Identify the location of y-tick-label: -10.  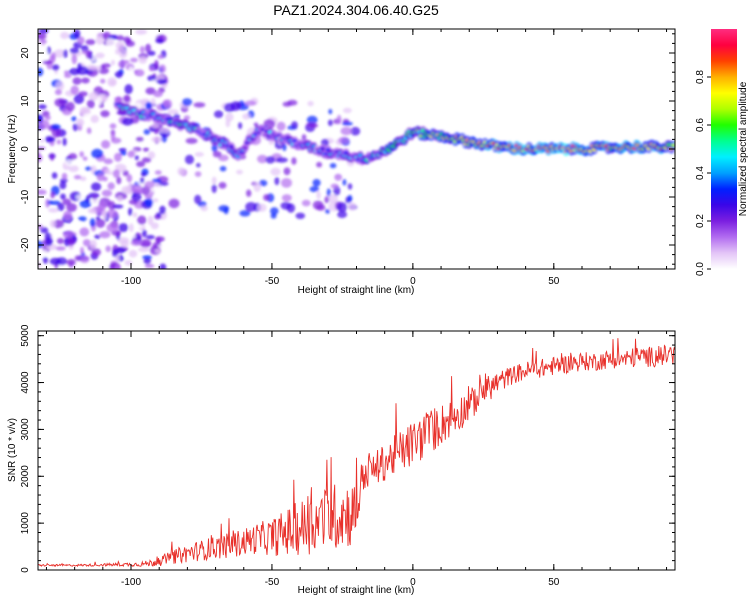
(25, 196).